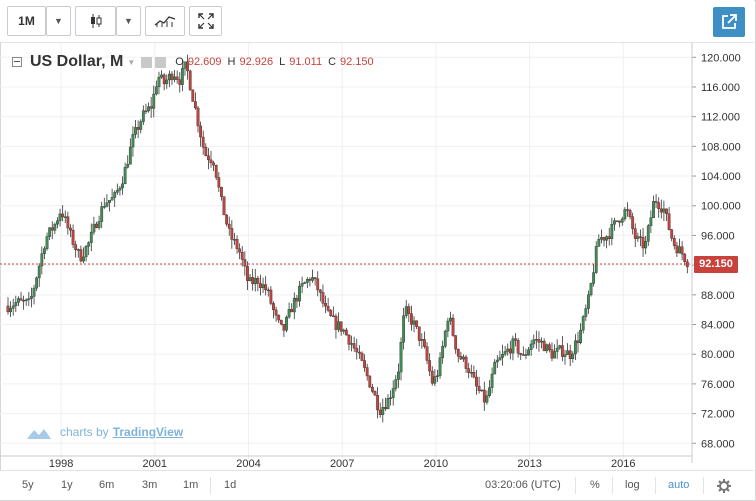 This screenshot has height=501, width=756. What do you see at coordinates (230, 485) in the screenshot?
I see `range-1d-button: 1d` at bounding box center [230, 485].